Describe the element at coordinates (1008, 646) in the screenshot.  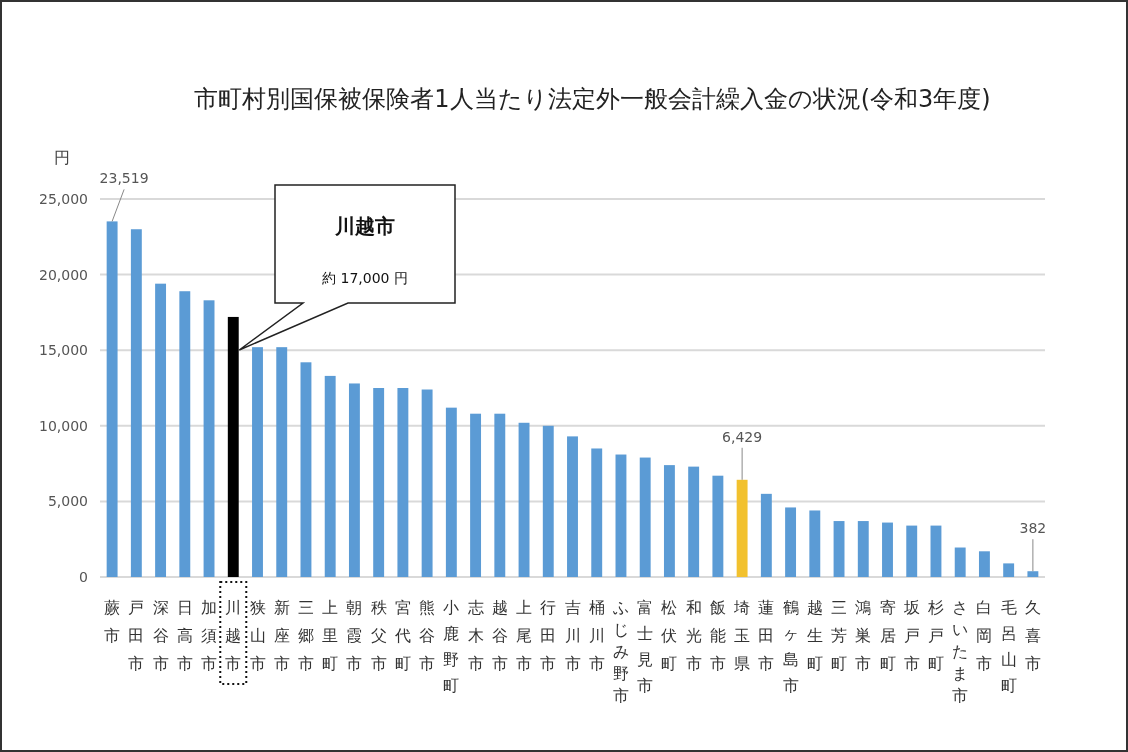
I see `x-tick-label: 毛呂山町` at that location.